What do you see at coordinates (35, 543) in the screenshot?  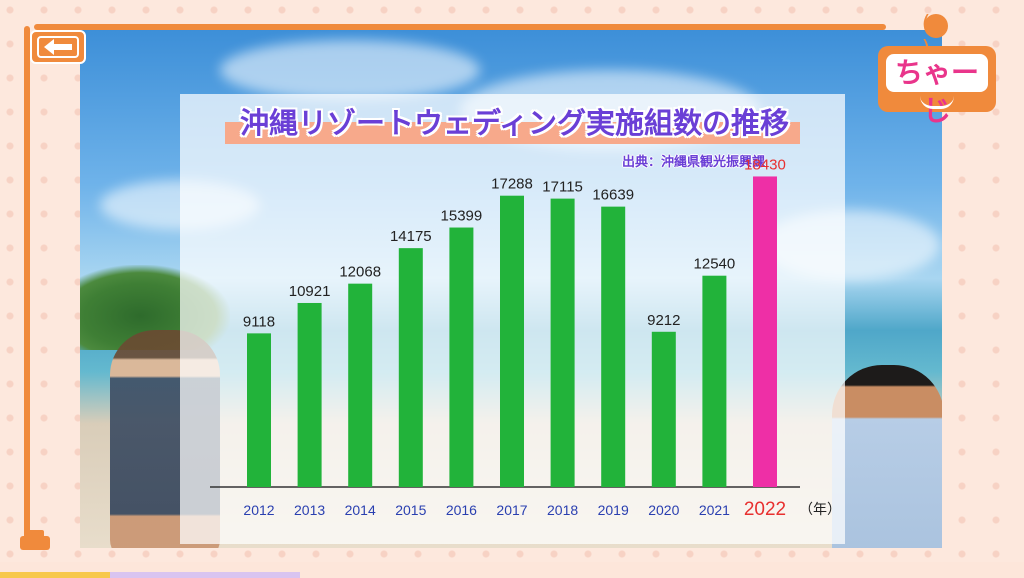 I see `plug-icon` at bounding box center [35, 543].